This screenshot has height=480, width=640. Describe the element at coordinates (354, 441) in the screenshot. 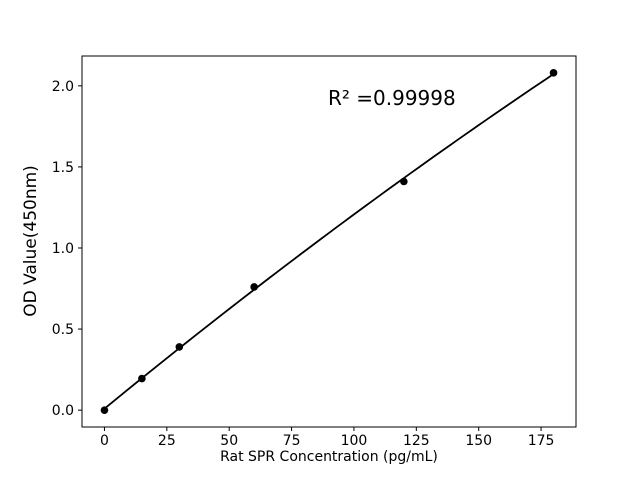

I see `x-tick-label: 100` at that location.